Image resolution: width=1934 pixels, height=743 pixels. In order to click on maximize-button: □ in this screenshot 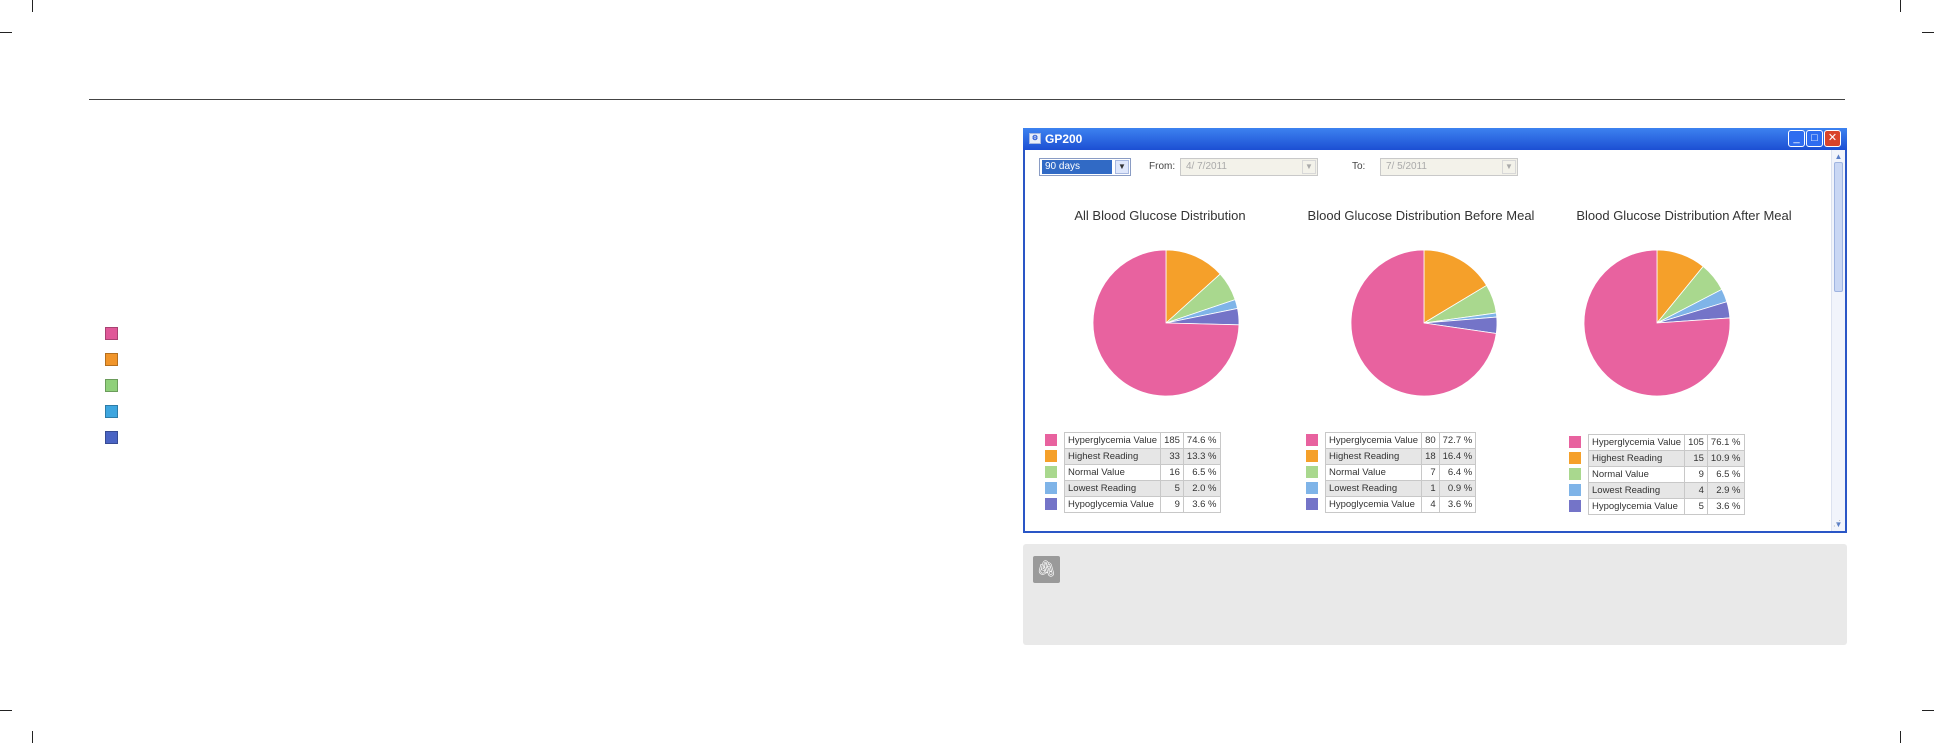, I will do `click(1814, 138)`.